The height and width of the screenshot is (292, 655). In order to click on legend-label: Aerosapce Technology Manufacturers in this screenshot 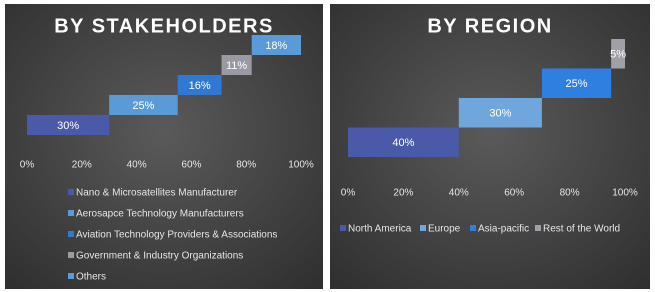, I will do `click(160, 214)`.